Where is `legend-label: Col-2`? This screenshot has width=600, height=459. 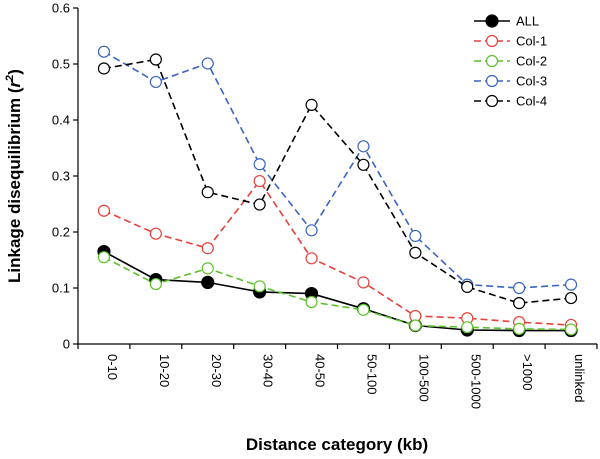
legend-label: Col-2 is located at coordinates (531, 61).